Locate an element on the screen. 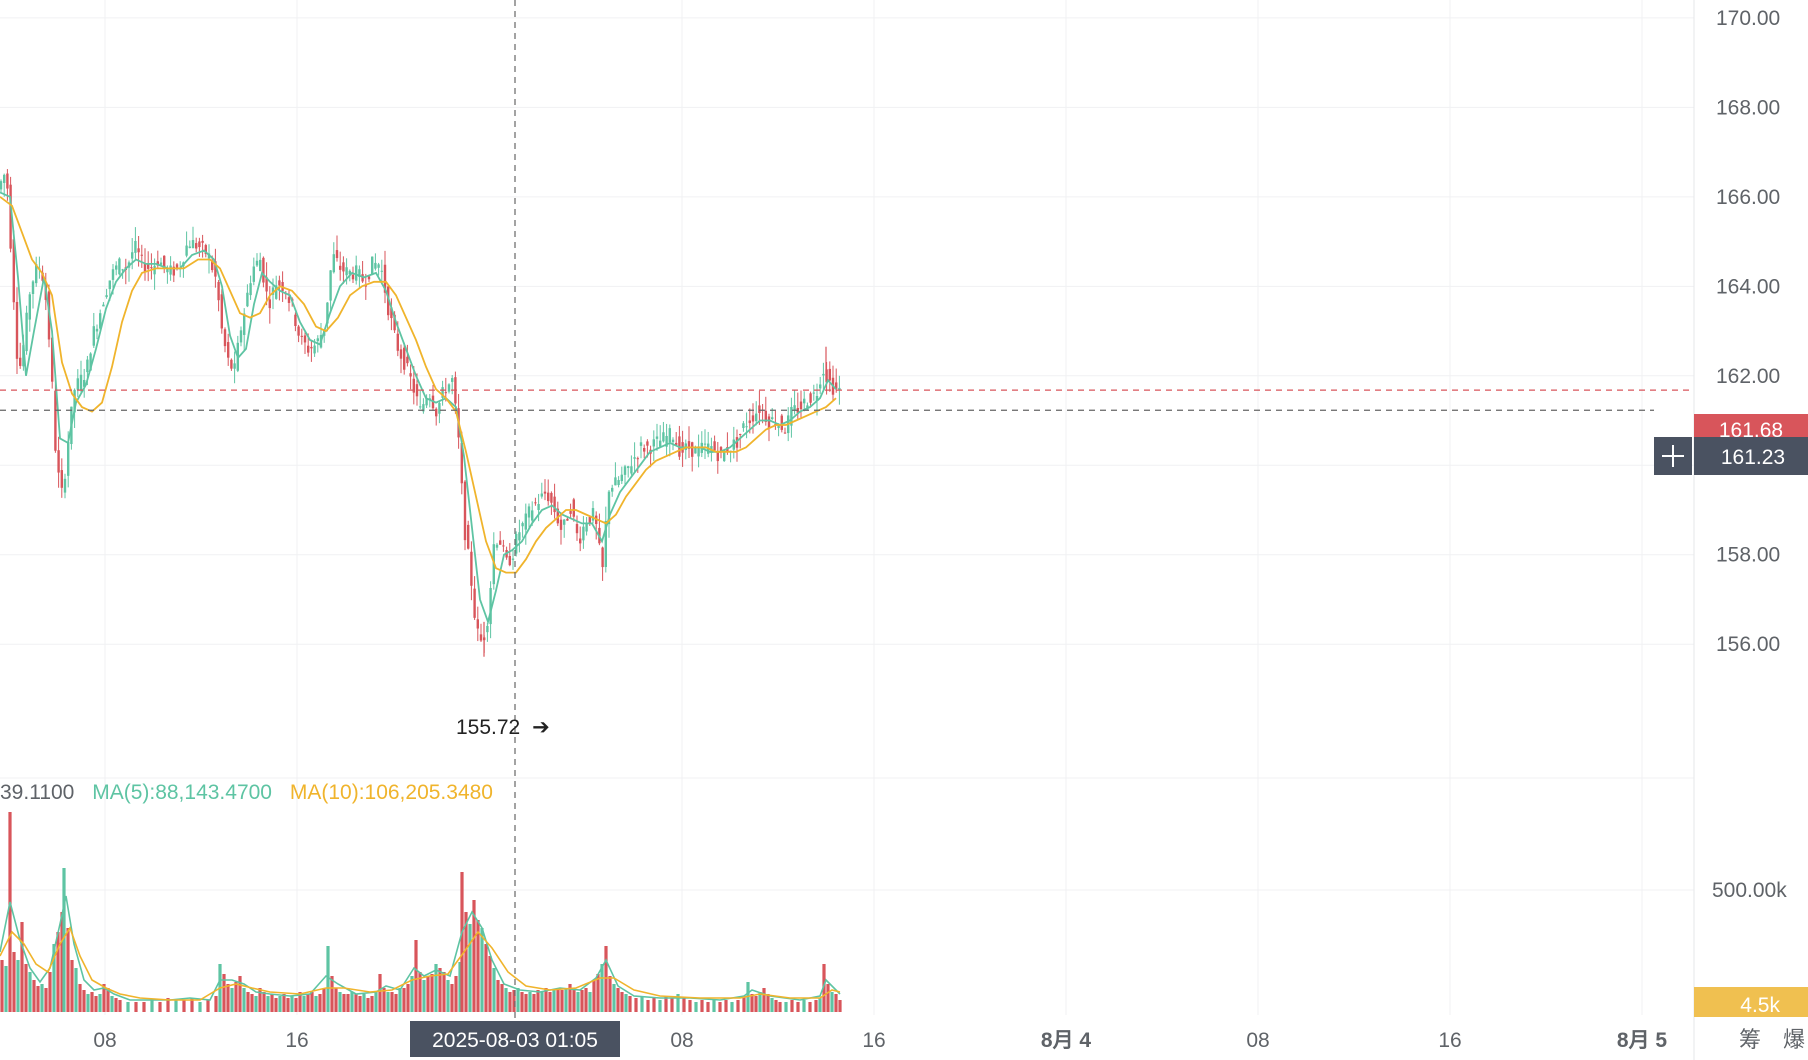 The width and height of the screenshot is (1808, 1060). chips-button: 筹 is located at coordinates (1750, 1039).